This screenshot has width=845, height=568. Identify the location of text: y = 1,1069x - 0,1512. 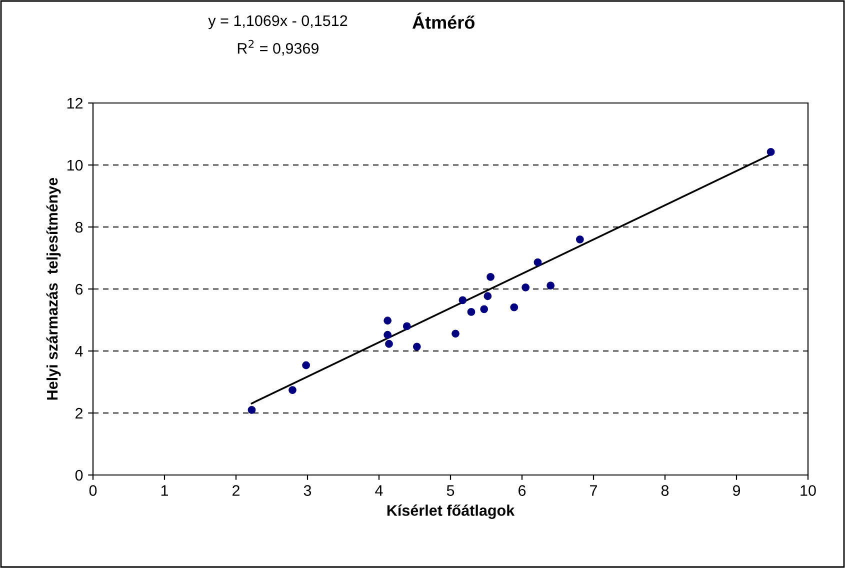
(278, 22).